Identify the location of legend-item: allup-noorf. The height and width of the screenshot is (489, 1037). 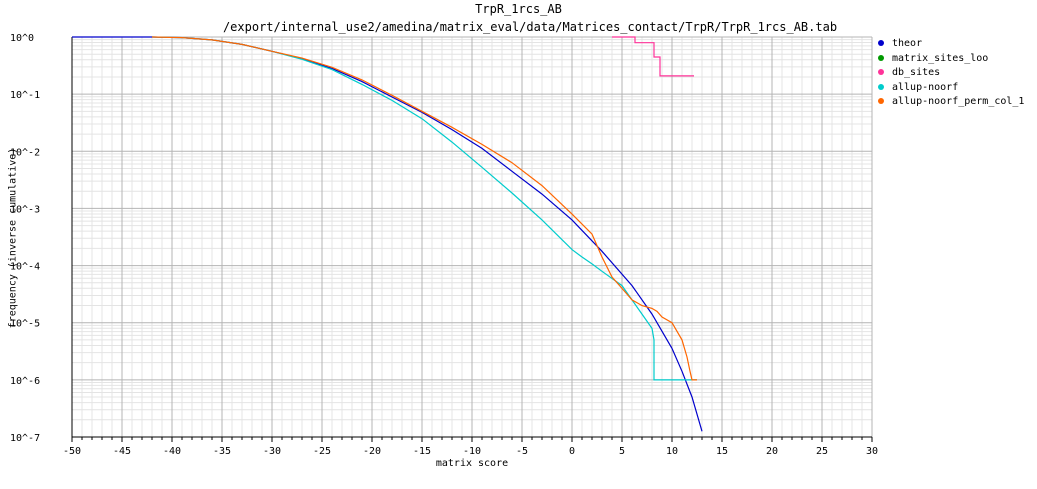
(951, 88).